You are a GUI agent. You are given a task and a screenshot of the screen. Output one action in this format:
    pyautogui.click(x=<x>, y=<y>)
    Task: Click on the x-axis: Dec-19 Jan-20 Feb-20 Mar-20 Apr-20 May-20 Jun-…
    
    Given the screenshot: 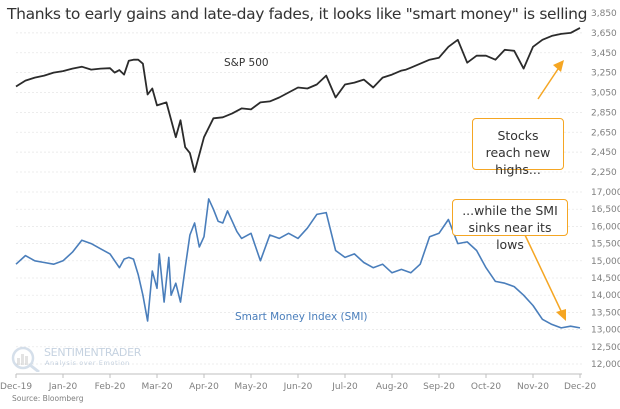 What is the action you would take?
    pyautogui.click(x=298, y=382)
    